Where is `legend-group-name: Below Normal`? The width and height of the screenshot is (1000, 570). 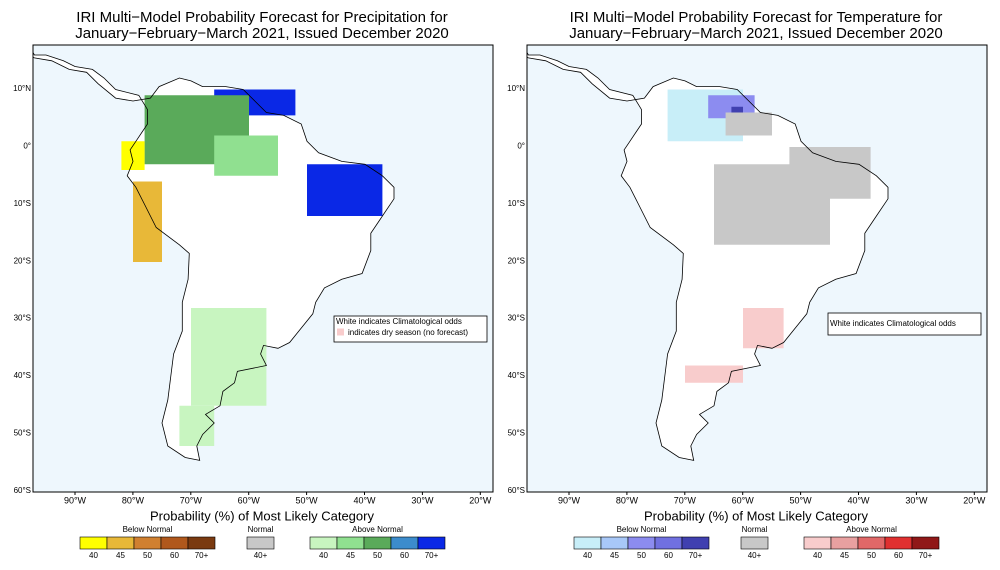
legend-group-name: Below Normal is located at coordinates (642, 529).